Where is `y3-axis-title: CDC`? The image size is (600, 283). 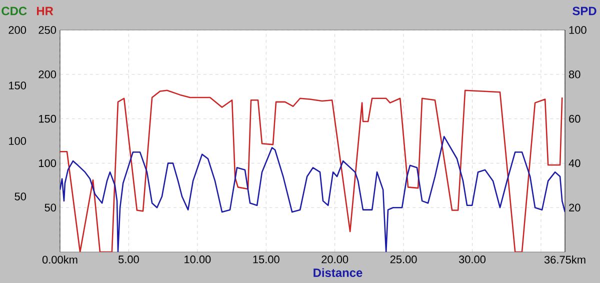 y3-axis-title: CDC is located at coordinates (14, 11).